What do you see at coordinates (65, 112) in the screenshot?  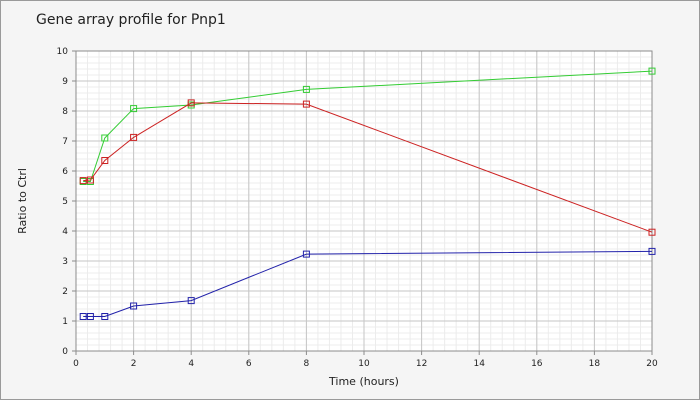 I see `y-tick-label: 8` at bounding box center [65, 112].